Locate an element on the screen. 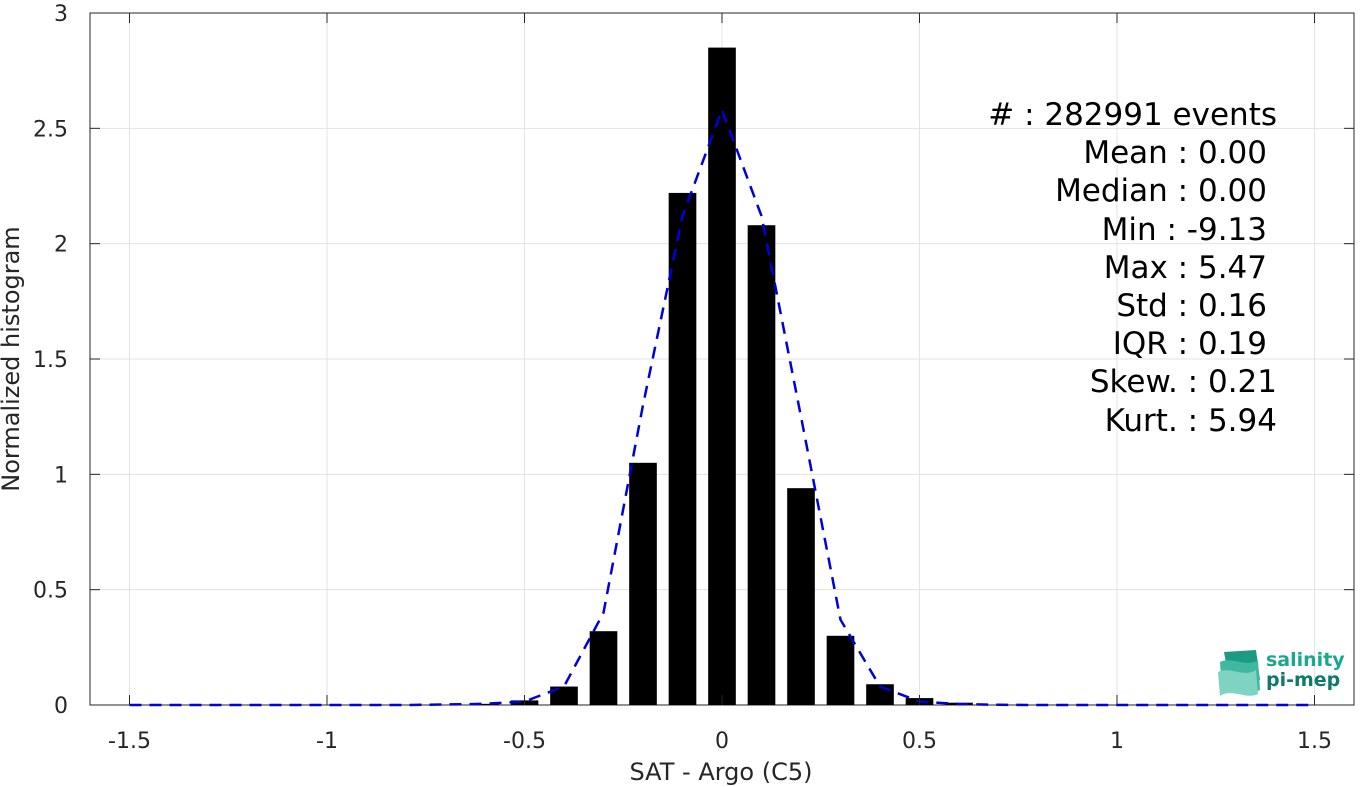 This screenshot has width=1367, height=787. stat-median: Median : 0.00 is located at coordinates (1161, 191).